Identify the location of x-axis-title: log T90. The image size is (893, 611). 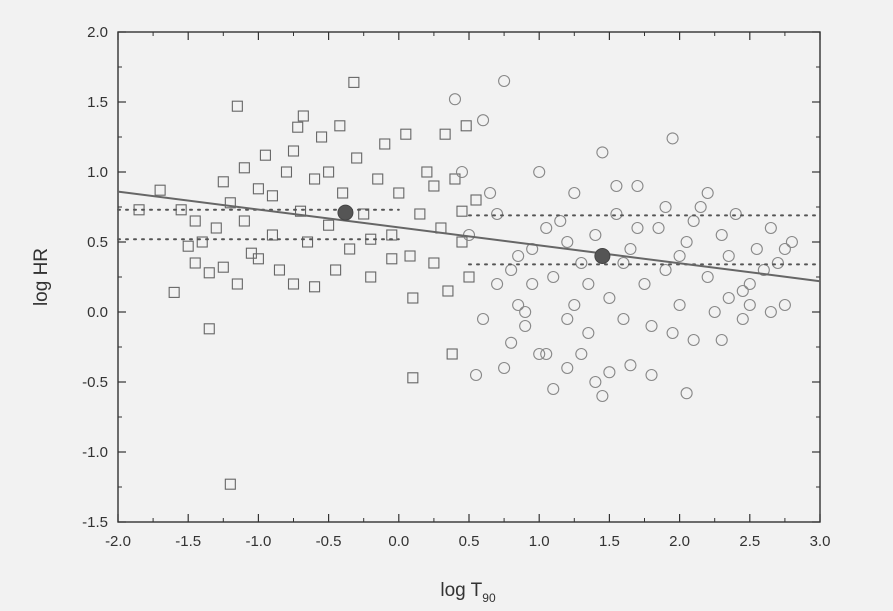
(468, 592).